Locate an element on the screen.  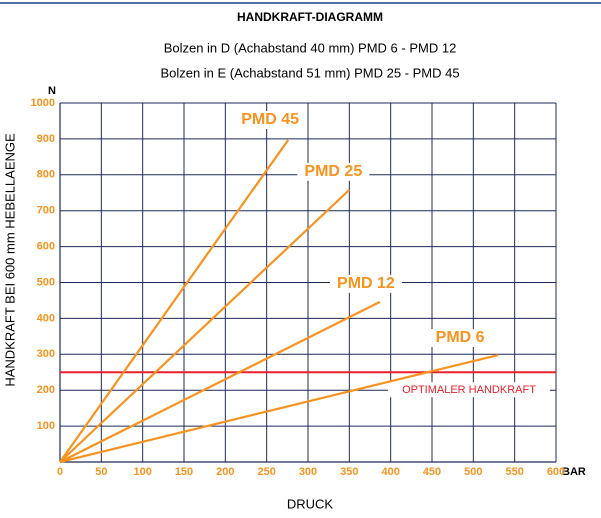
reference-label: OPTIMALER HANDKRAFT is located at coordinates (469, 390).